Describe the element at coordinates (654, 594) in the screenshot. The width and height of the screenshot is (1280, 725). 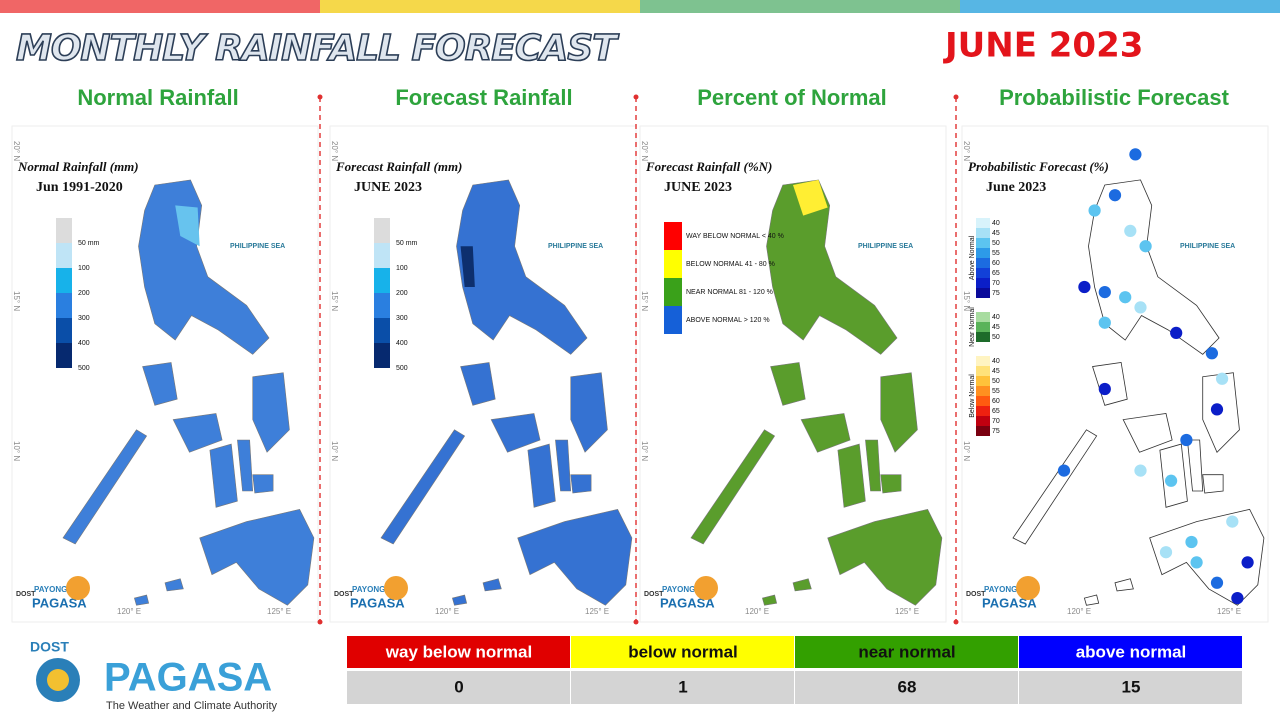
I see `payong-dost: DOST` at that location.